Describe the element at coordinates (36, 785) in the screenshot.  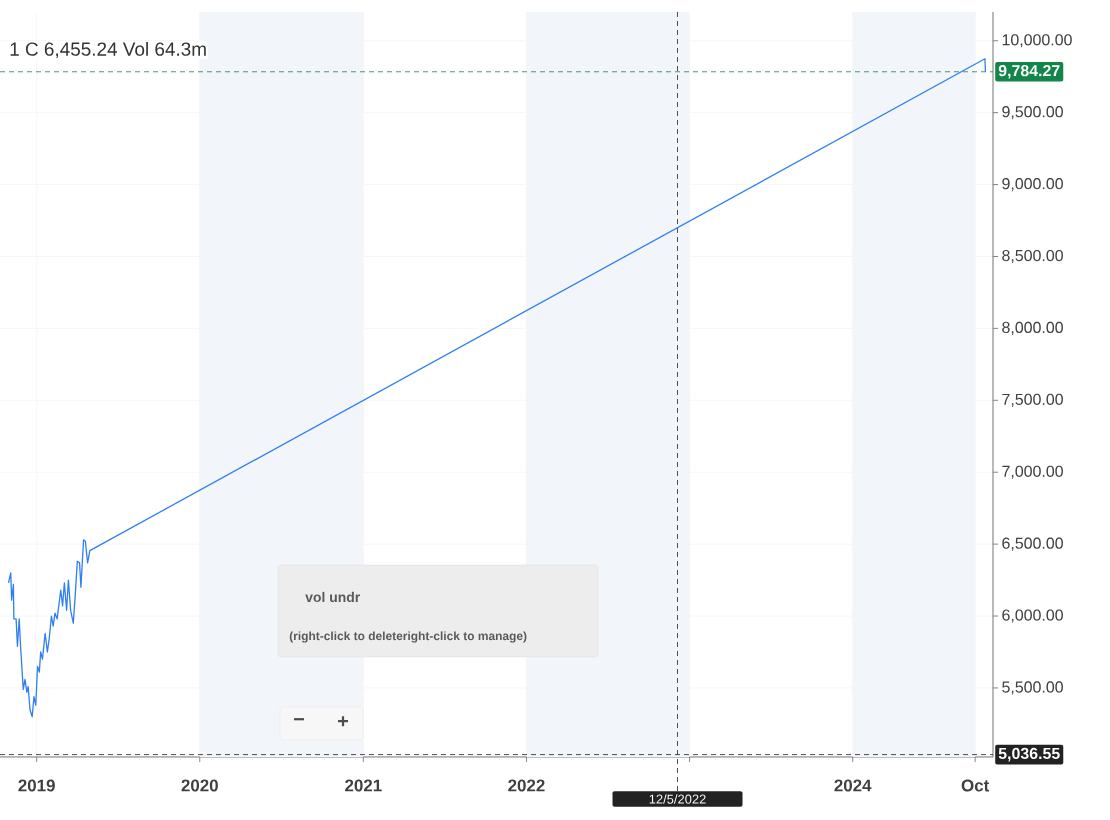
I see `x-tick-label: 2019` at that location.